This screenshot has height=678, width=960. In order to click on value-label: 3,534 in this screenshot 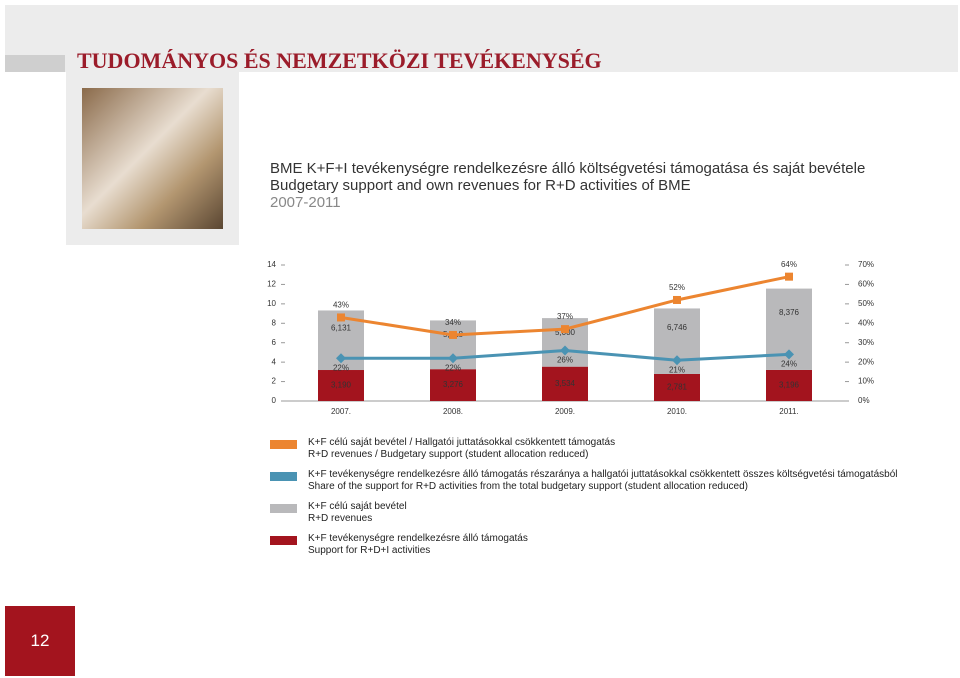, I will do `click(565, 383)`.